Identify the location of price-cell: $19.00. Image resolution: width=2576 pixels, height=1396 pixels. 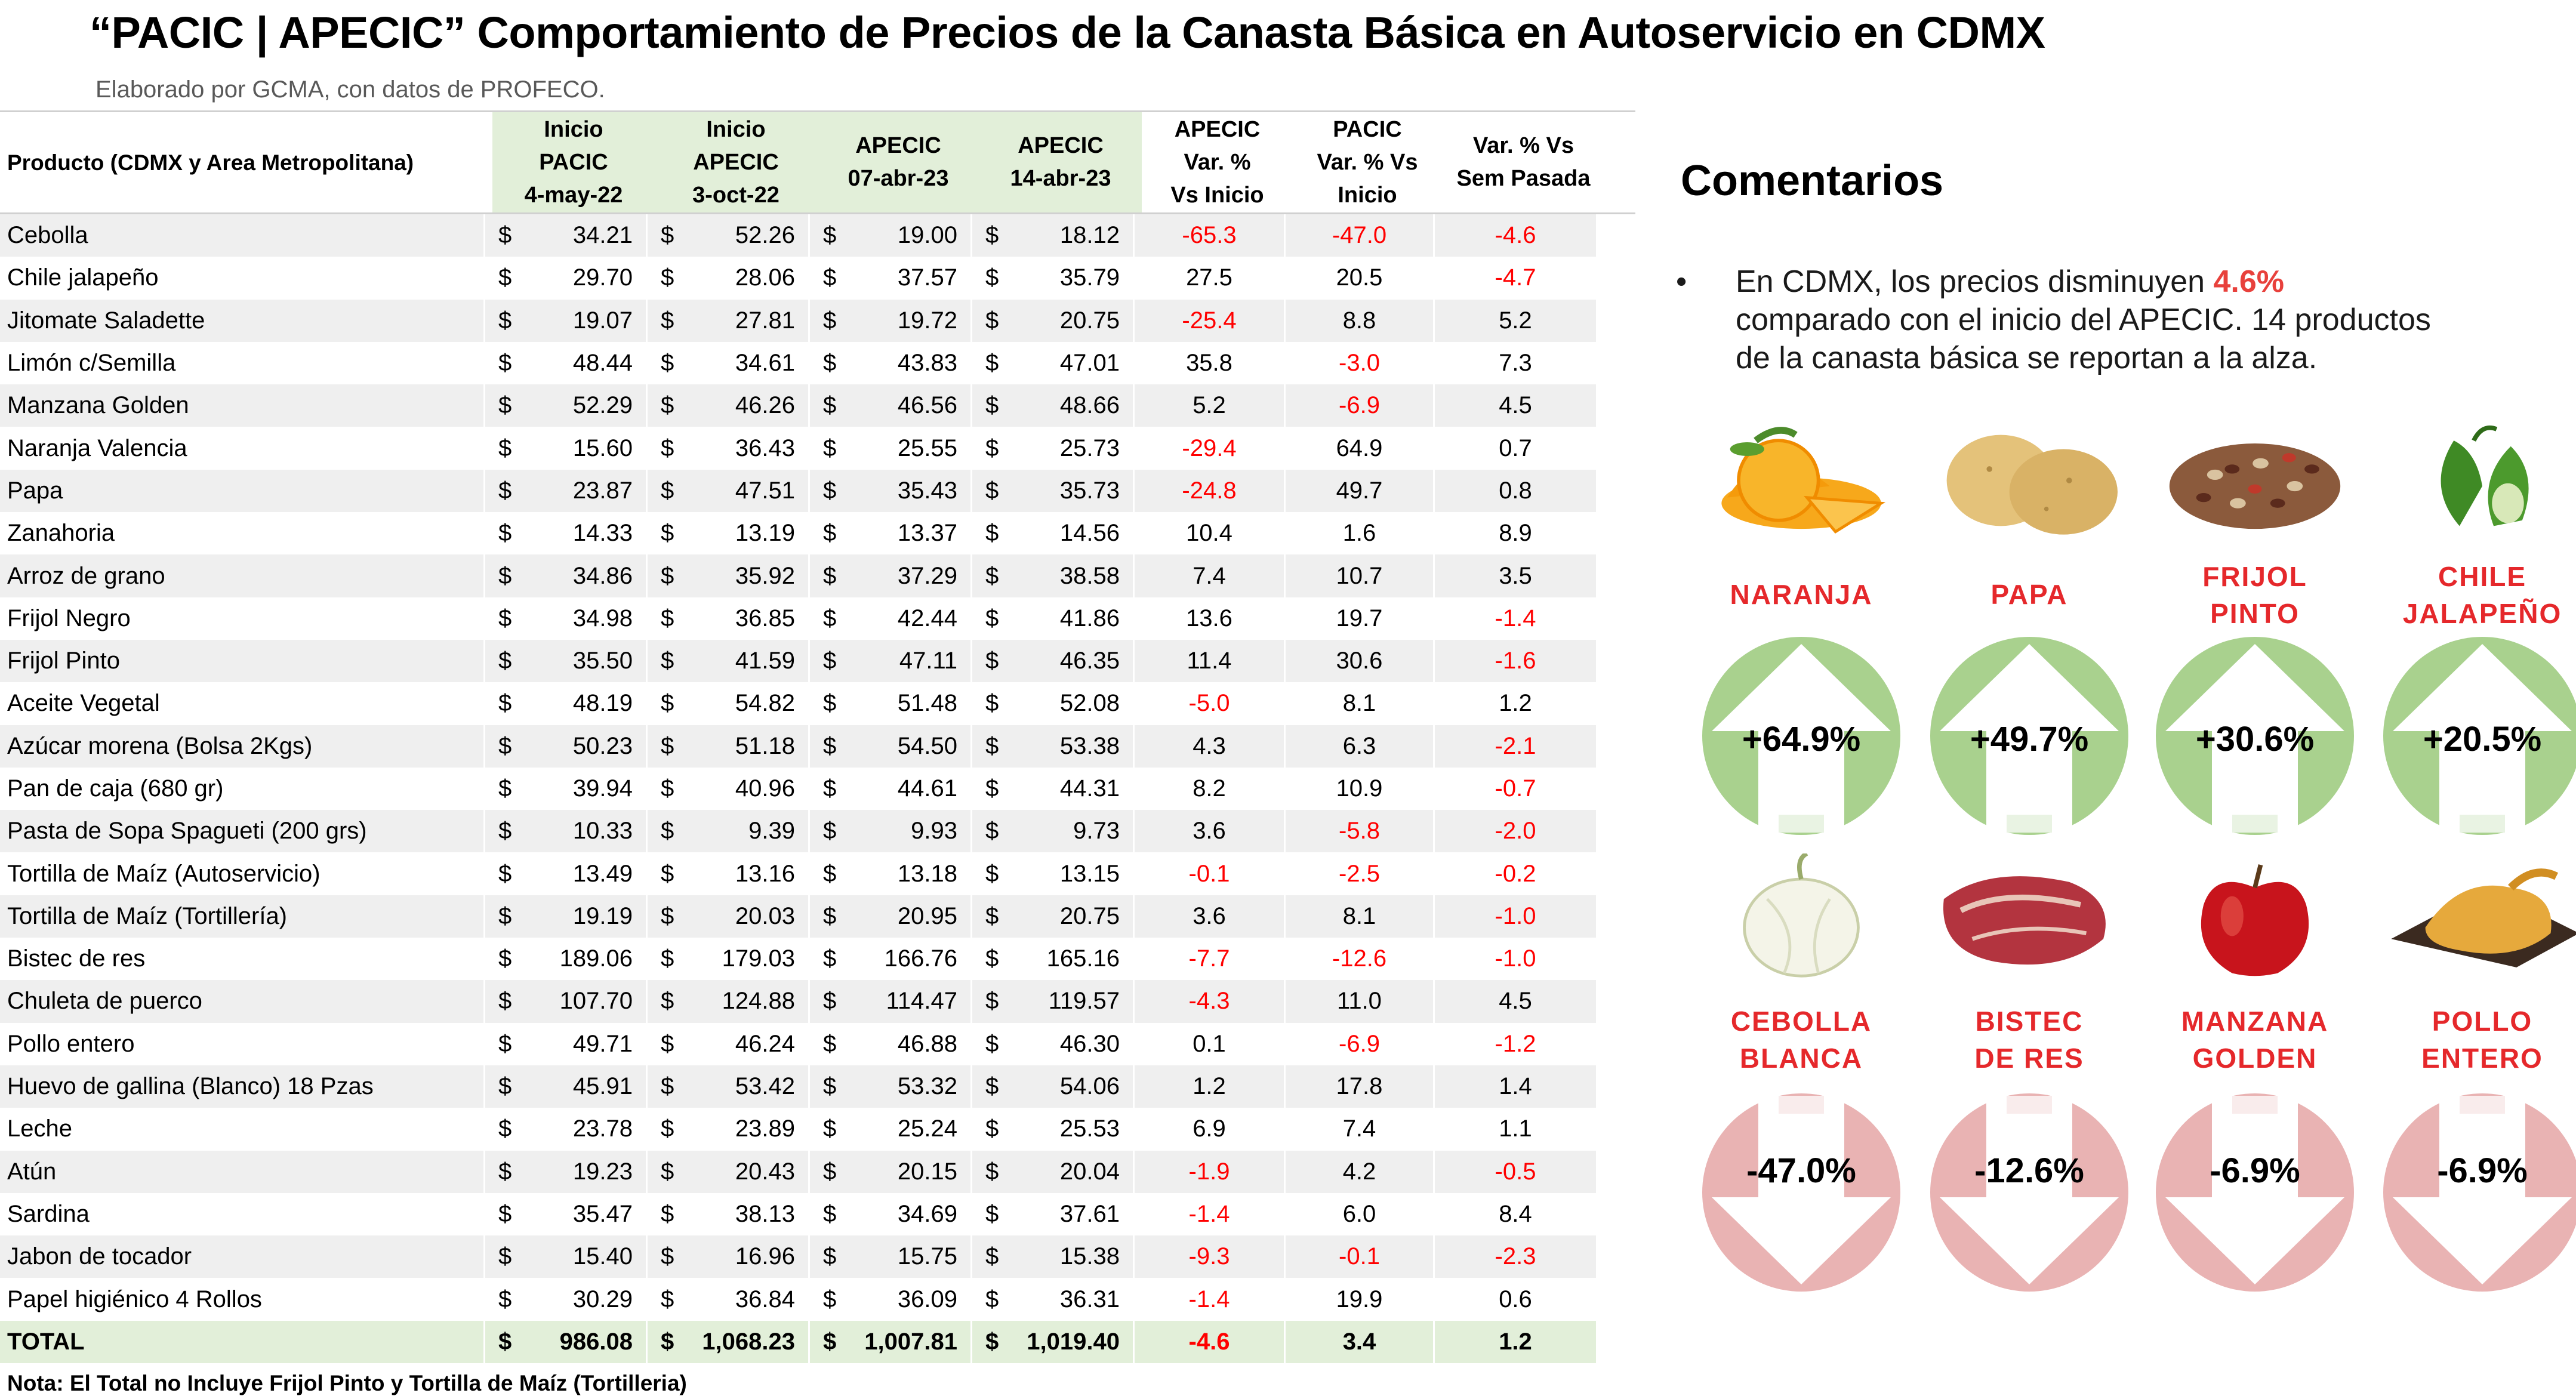
(891, 235).